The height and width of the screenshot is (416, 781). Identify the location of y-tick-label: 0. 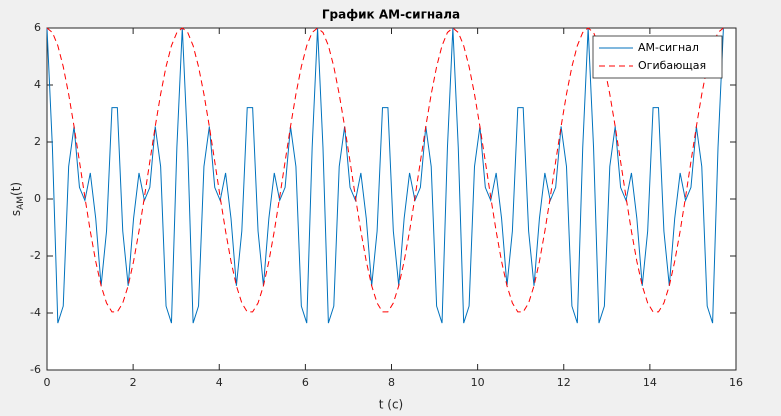
(37, 198).